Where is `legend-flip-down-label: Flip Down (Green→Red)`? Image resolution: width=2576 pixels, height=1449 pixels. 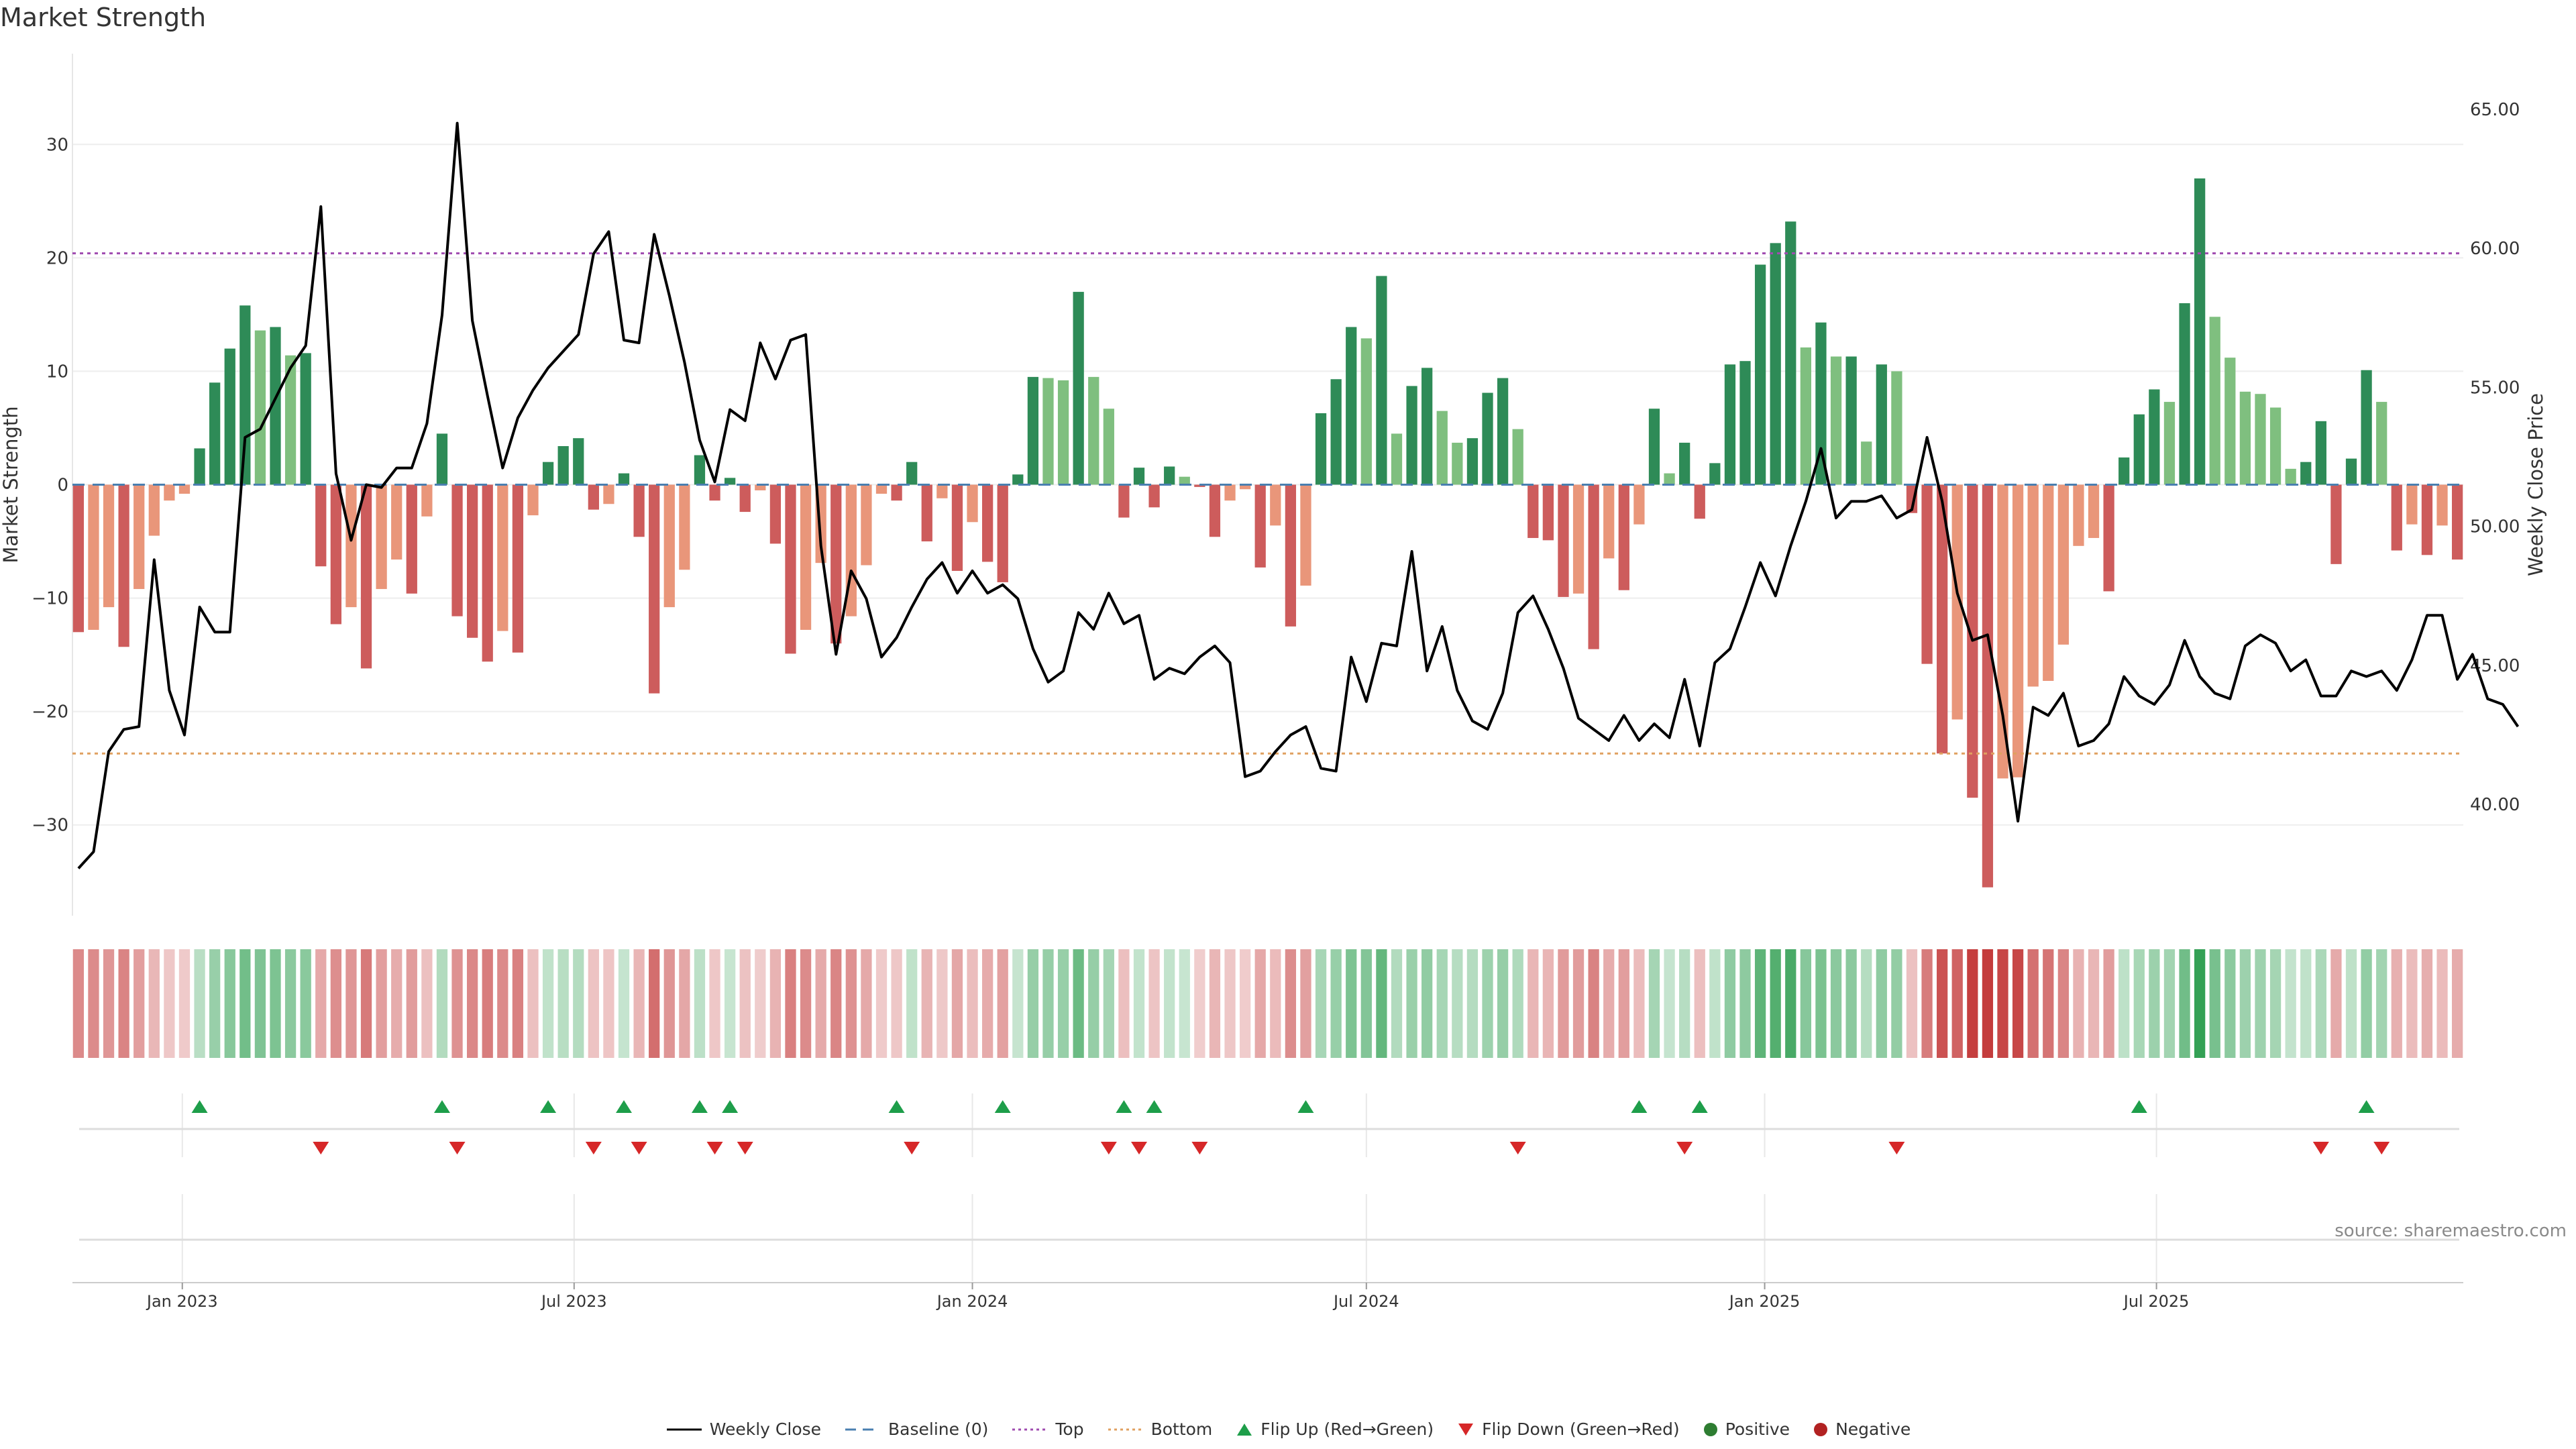 legend-flip-down-label: Flip Down (Green→Red) is located at coordinates (1581, 1429).